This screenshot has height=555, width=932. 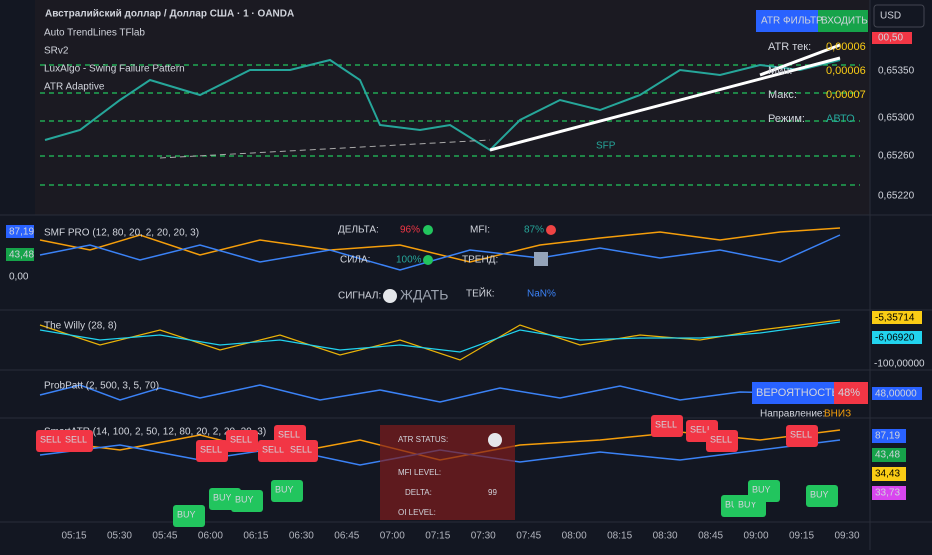 What do you see at coordinates (846, 95) in the screenshot?
I see `atr-row-value: 0,00007` at bounding box center [846, 95].